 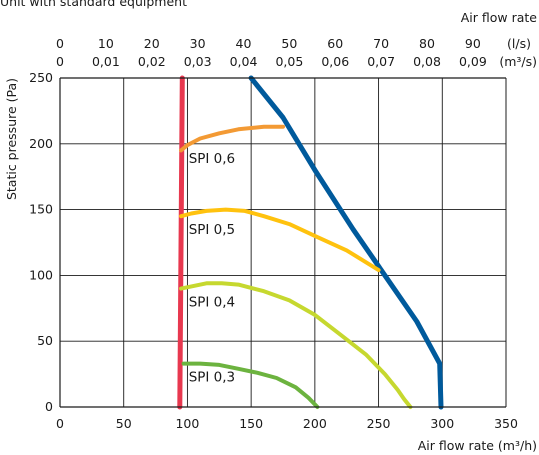 What do you see at coordinates (45, 340) in the screenshot?
I see `y-tick-label: 50` at bounding box center [45, 340].